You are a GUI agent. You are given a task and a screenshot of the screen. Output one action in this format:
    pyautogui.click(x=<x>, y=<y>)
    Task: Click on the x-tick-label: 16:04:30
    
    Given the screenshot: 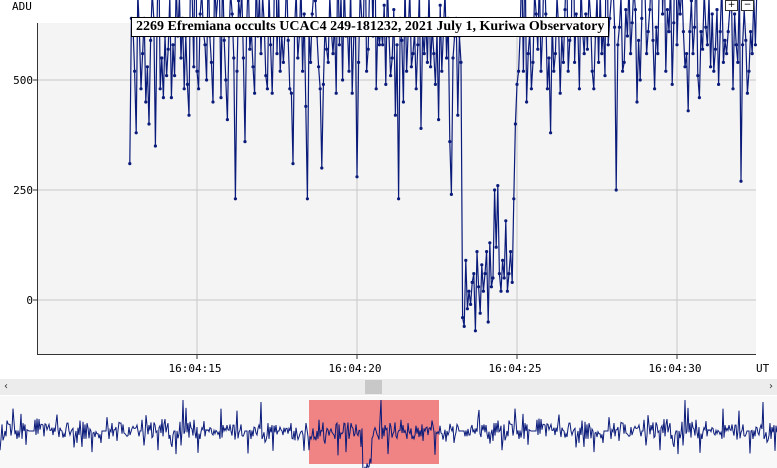 What is the action you would take?
    pyautogui.click(x=675, y=368)
    